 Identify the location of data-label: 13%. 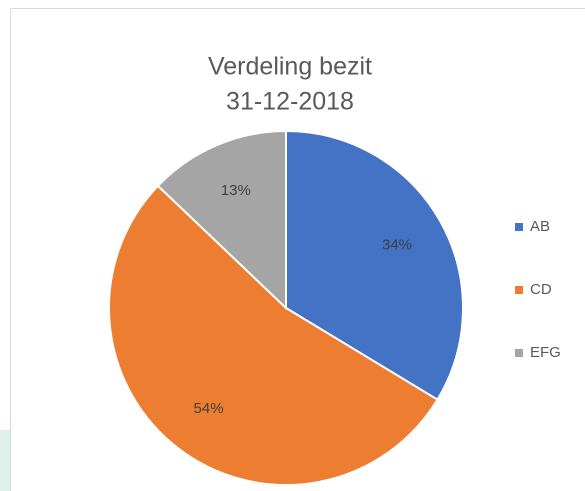
(236, 190).